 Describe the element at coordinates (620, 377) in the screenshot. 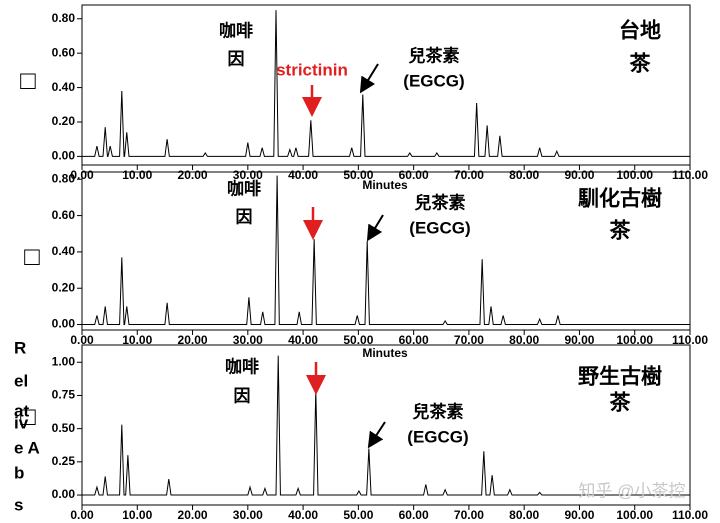

I see `tea-label: 野生古樹` at that location.